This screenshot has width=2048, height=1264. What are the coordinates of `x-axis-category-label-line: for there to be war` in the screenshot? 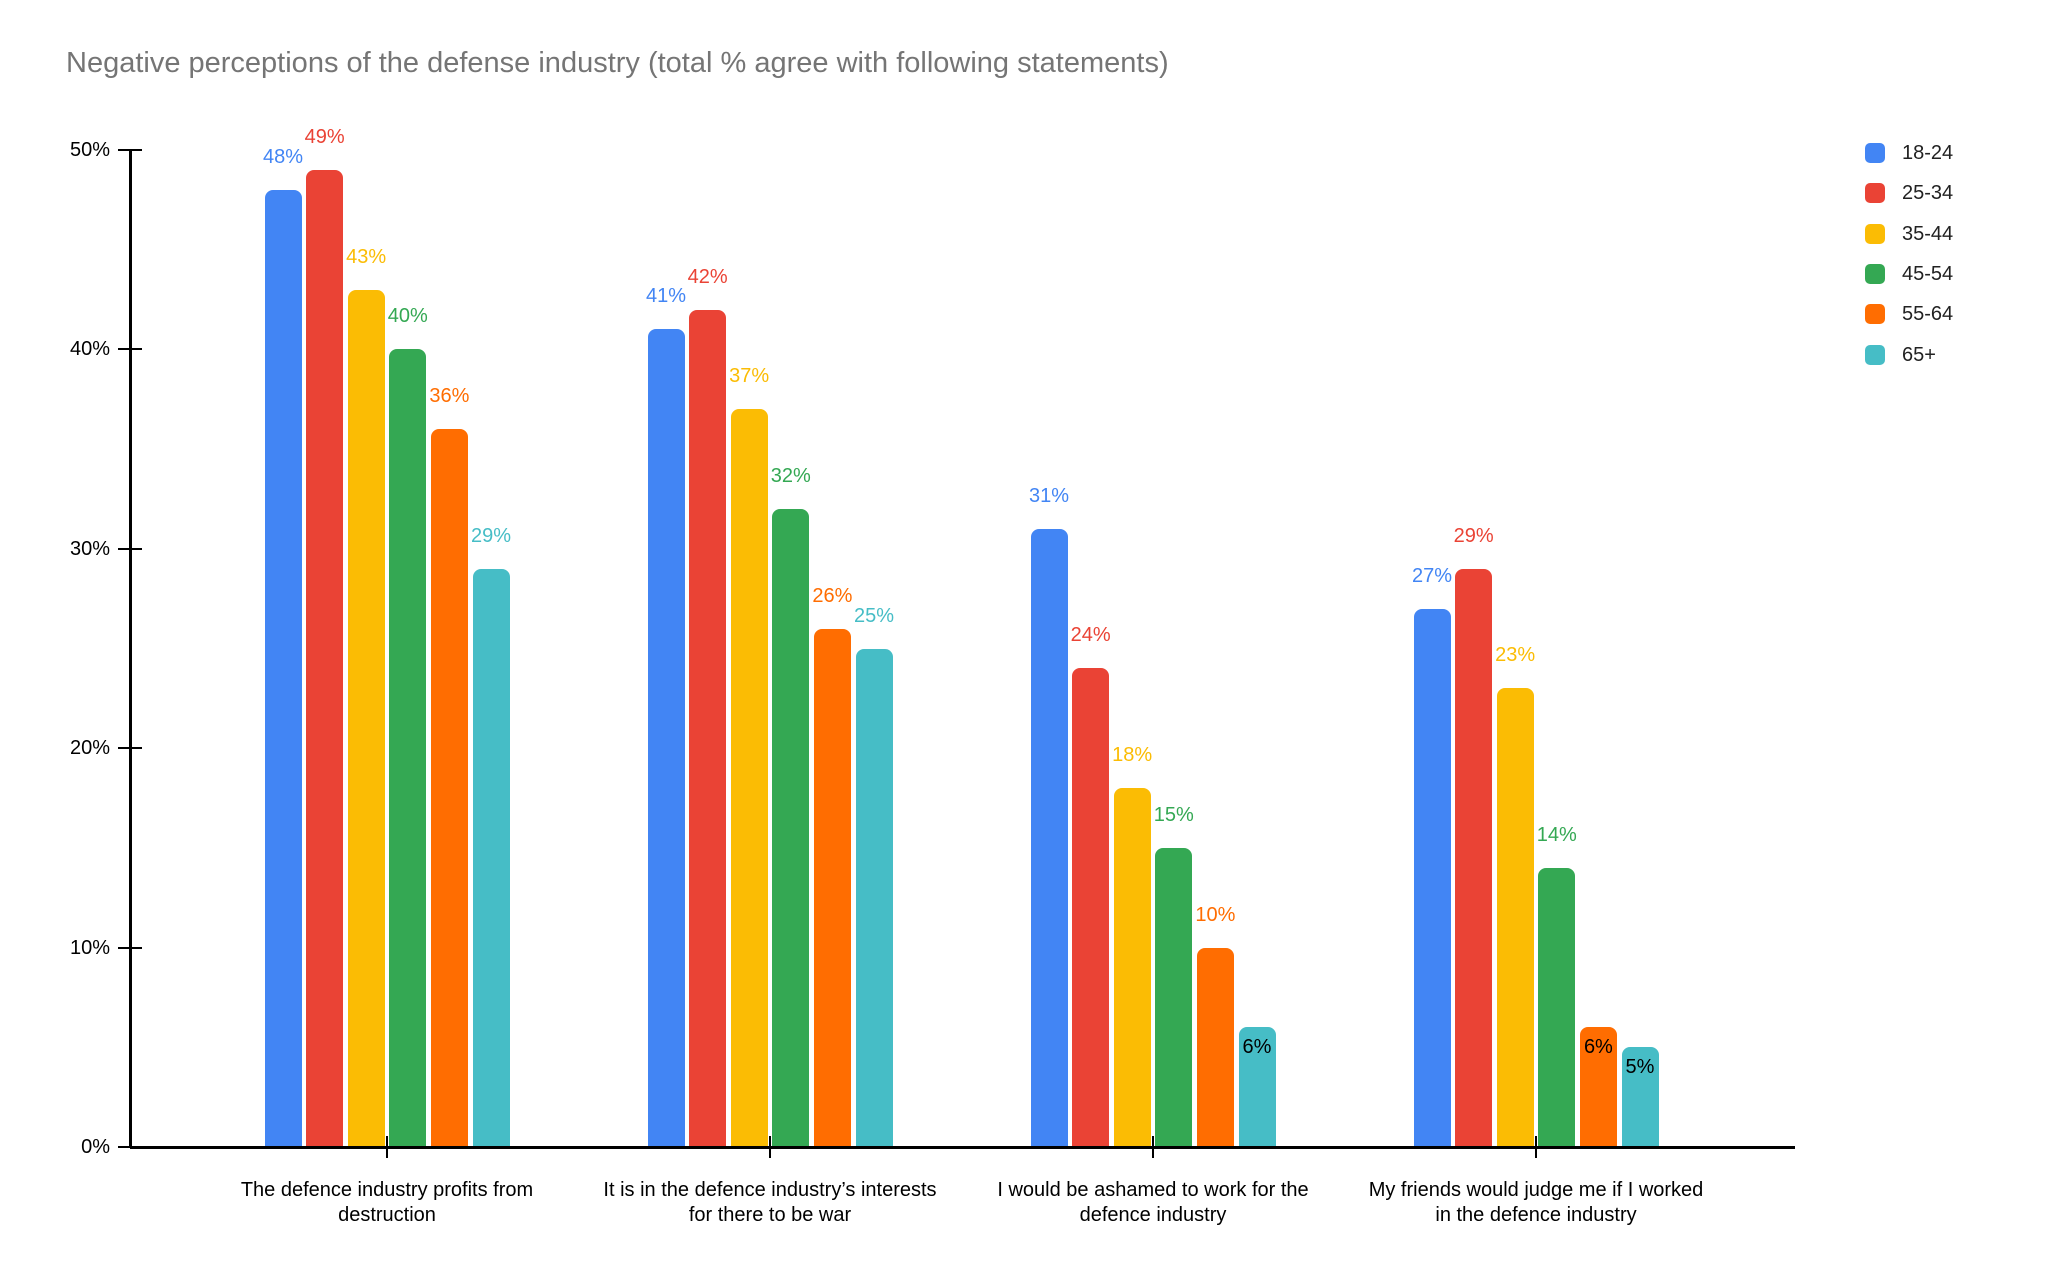 It's located at (770, 1215).